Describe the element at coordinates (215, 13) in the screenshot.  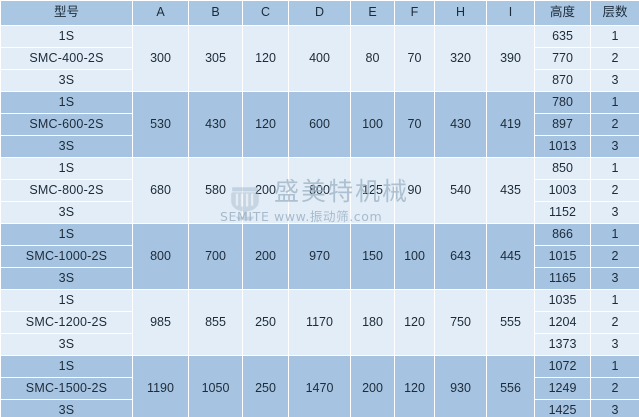
I see `column-header-b: B` at that location.